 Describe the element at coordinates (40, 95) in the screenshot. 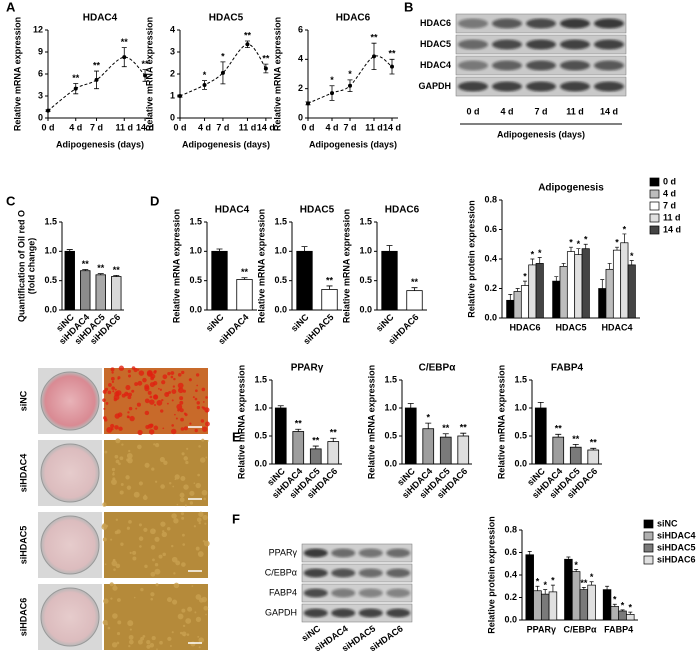

I see `y-tick-label: 3` at that location.